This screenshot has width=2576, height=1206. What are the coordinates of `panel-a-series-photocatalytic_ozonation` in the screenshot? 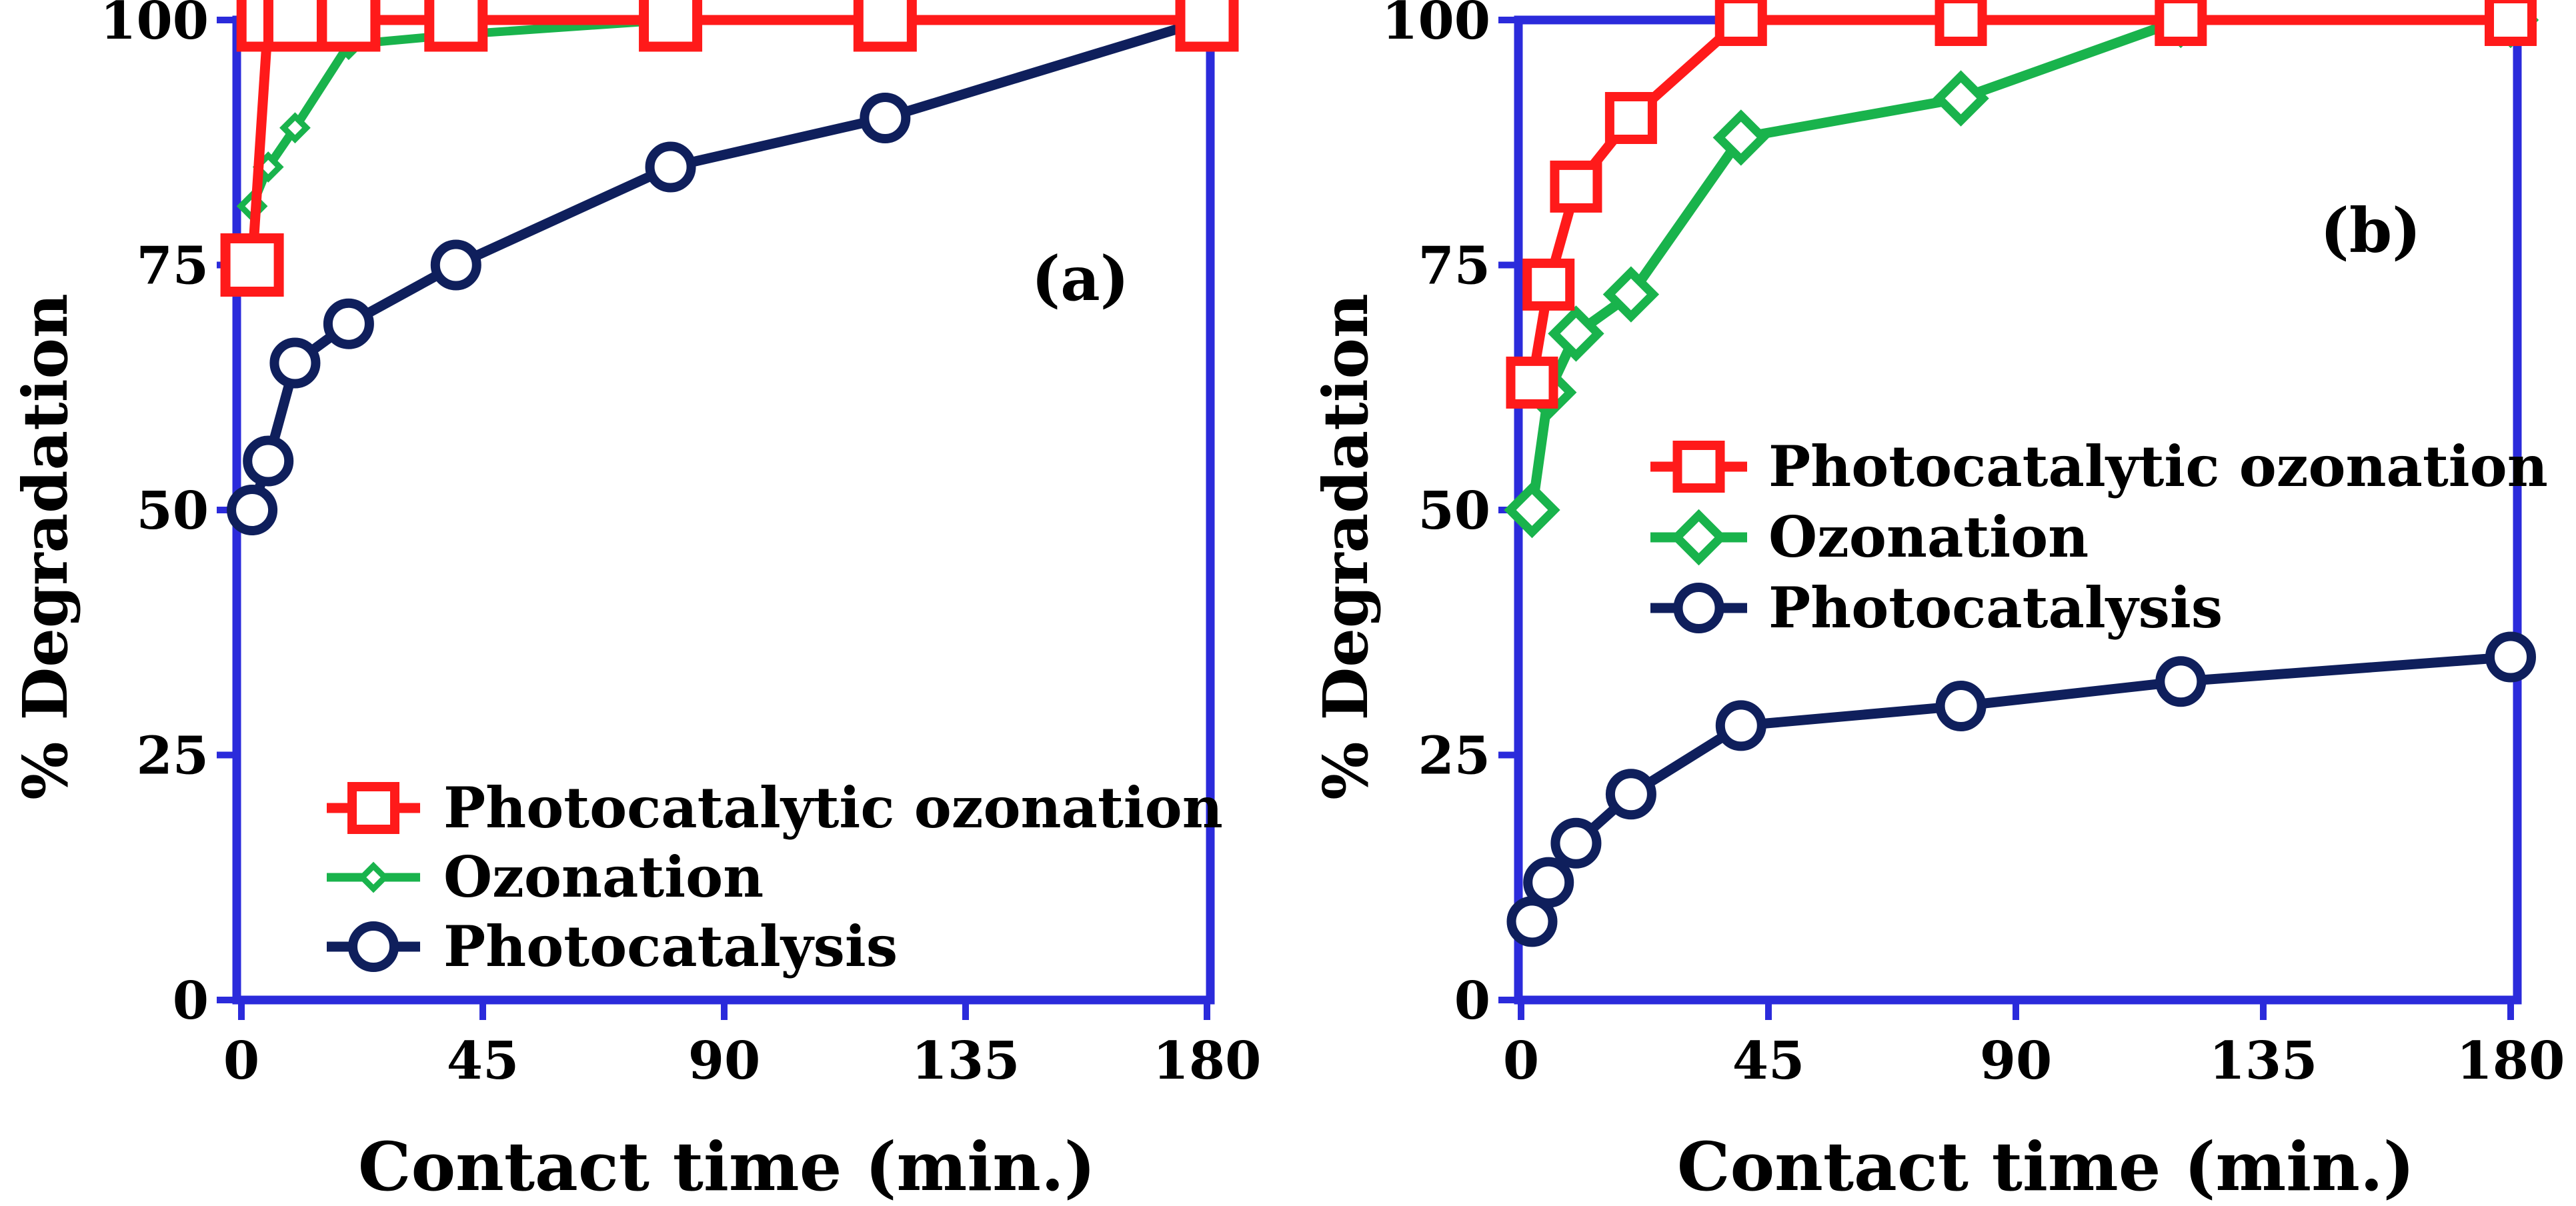 It's located at (729, 148).